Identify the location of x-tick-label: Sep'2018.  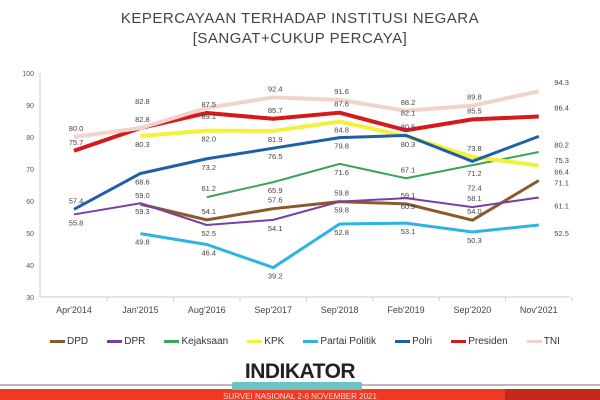
(340, 310).